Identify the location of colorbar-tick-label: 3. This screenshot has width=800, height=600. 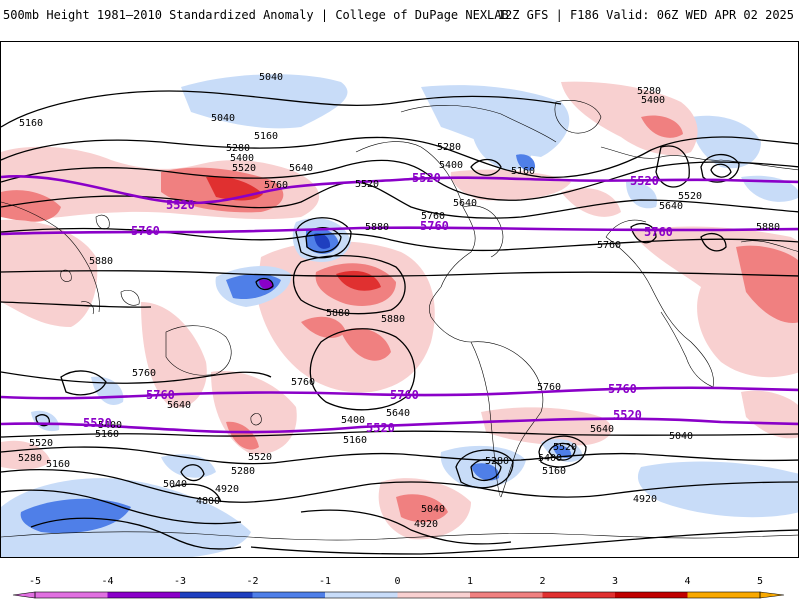
(615, 581).